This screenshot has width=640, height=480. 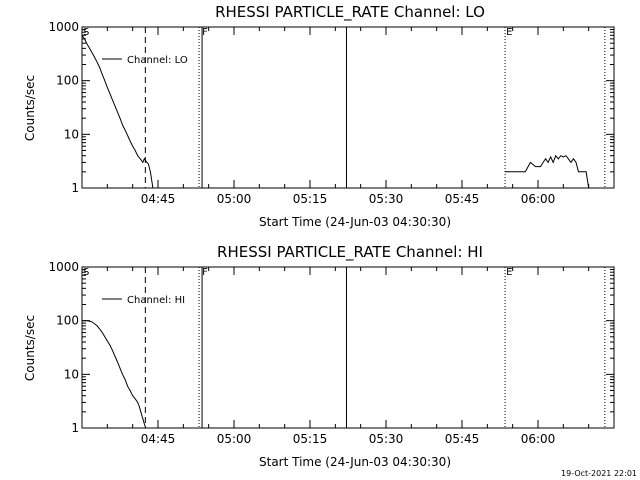 What do you see at coordinates (350, 12) in the screenshot?
I see `chart-title: RHESSI PARTICLE_RATE Channel: LO` at bounding box center [350, 12].